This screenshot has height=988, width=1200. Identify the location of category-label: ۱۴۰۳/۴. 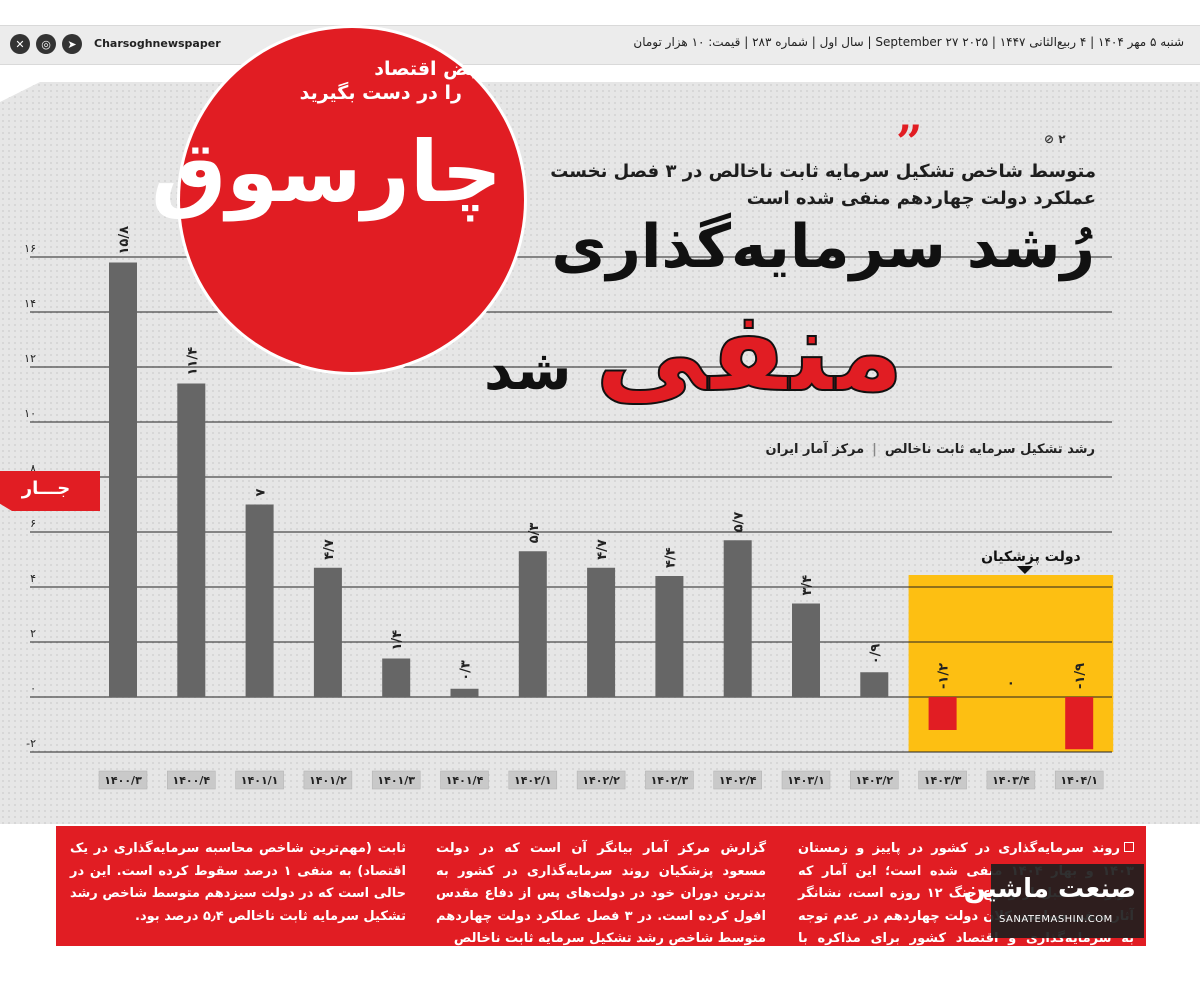
(1011, 780).